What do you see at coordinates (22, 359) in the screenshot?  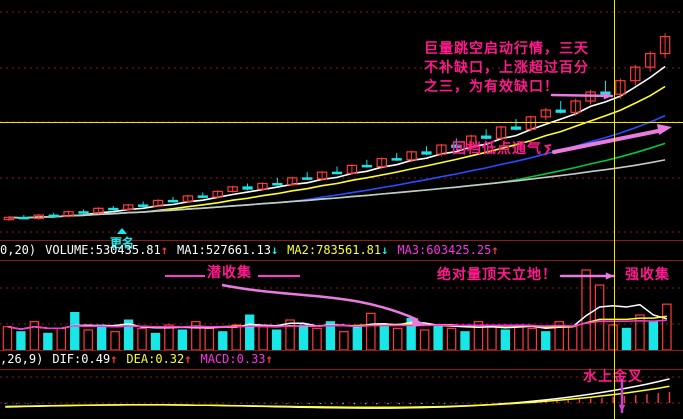 I see `macd-params: ,26,9)` at bounding box center [22, 359].